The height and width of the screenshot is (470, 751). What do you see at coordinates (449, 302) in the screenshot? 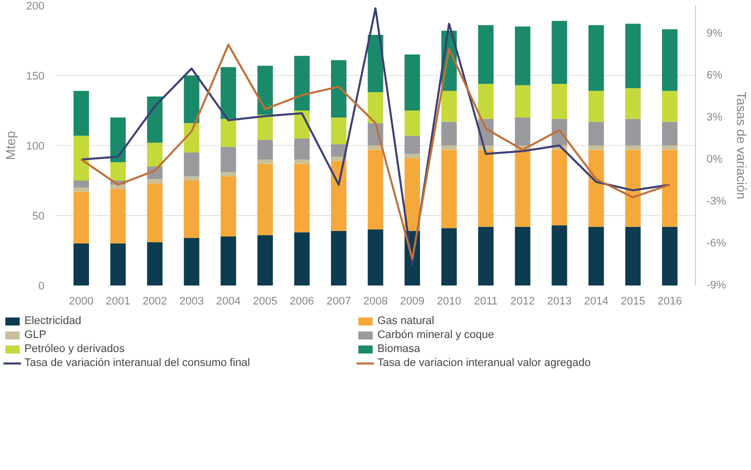
I see `x-tick-label: 2010` at bounding box center [449, 302].